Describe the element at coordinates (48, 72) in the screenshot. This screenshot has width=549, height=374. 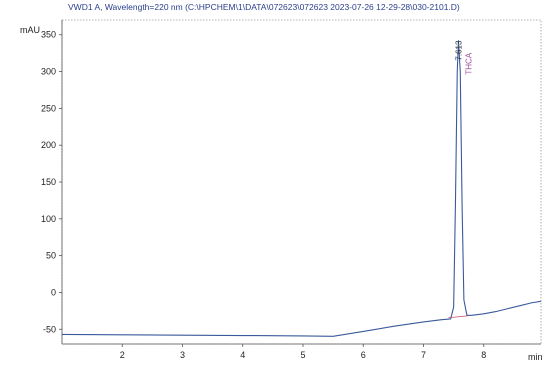
I see `y-tick-label: 300` at that location.